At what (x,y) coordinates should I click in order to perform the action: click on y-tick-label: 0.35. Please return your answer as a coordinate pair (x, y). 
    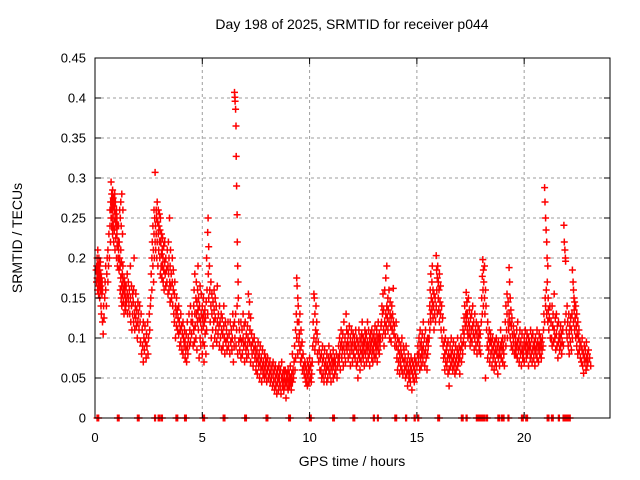
    Looking at the image, I should click on (73, 138).